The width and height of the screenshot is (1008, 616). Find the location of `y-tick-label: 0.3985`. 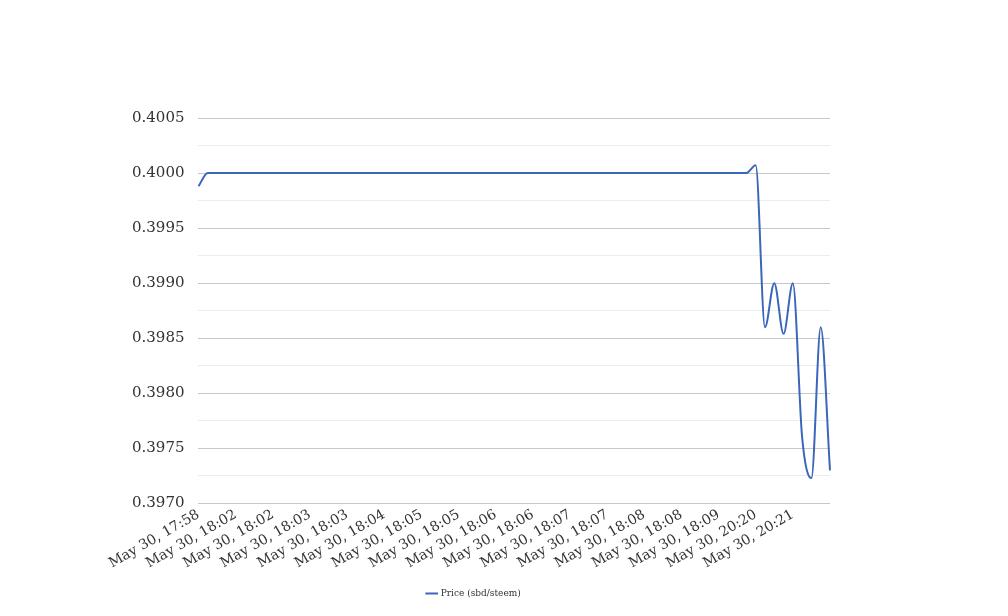

y-tick-label: 0.3985 is located at coordinates (158, 337).